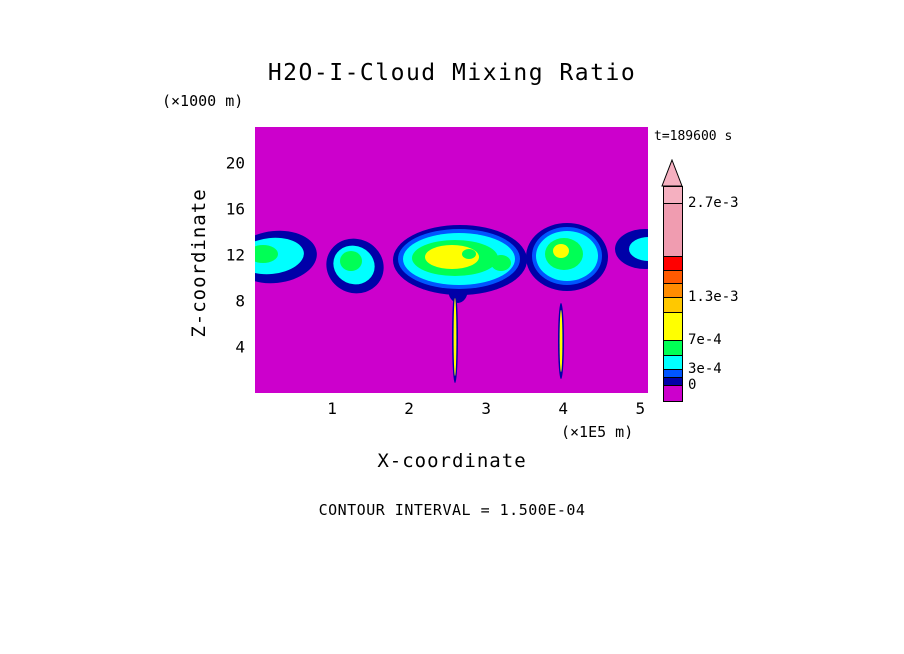 This screenshot has width=904, height=654. I want to click on colorbar, so click(673, 294).